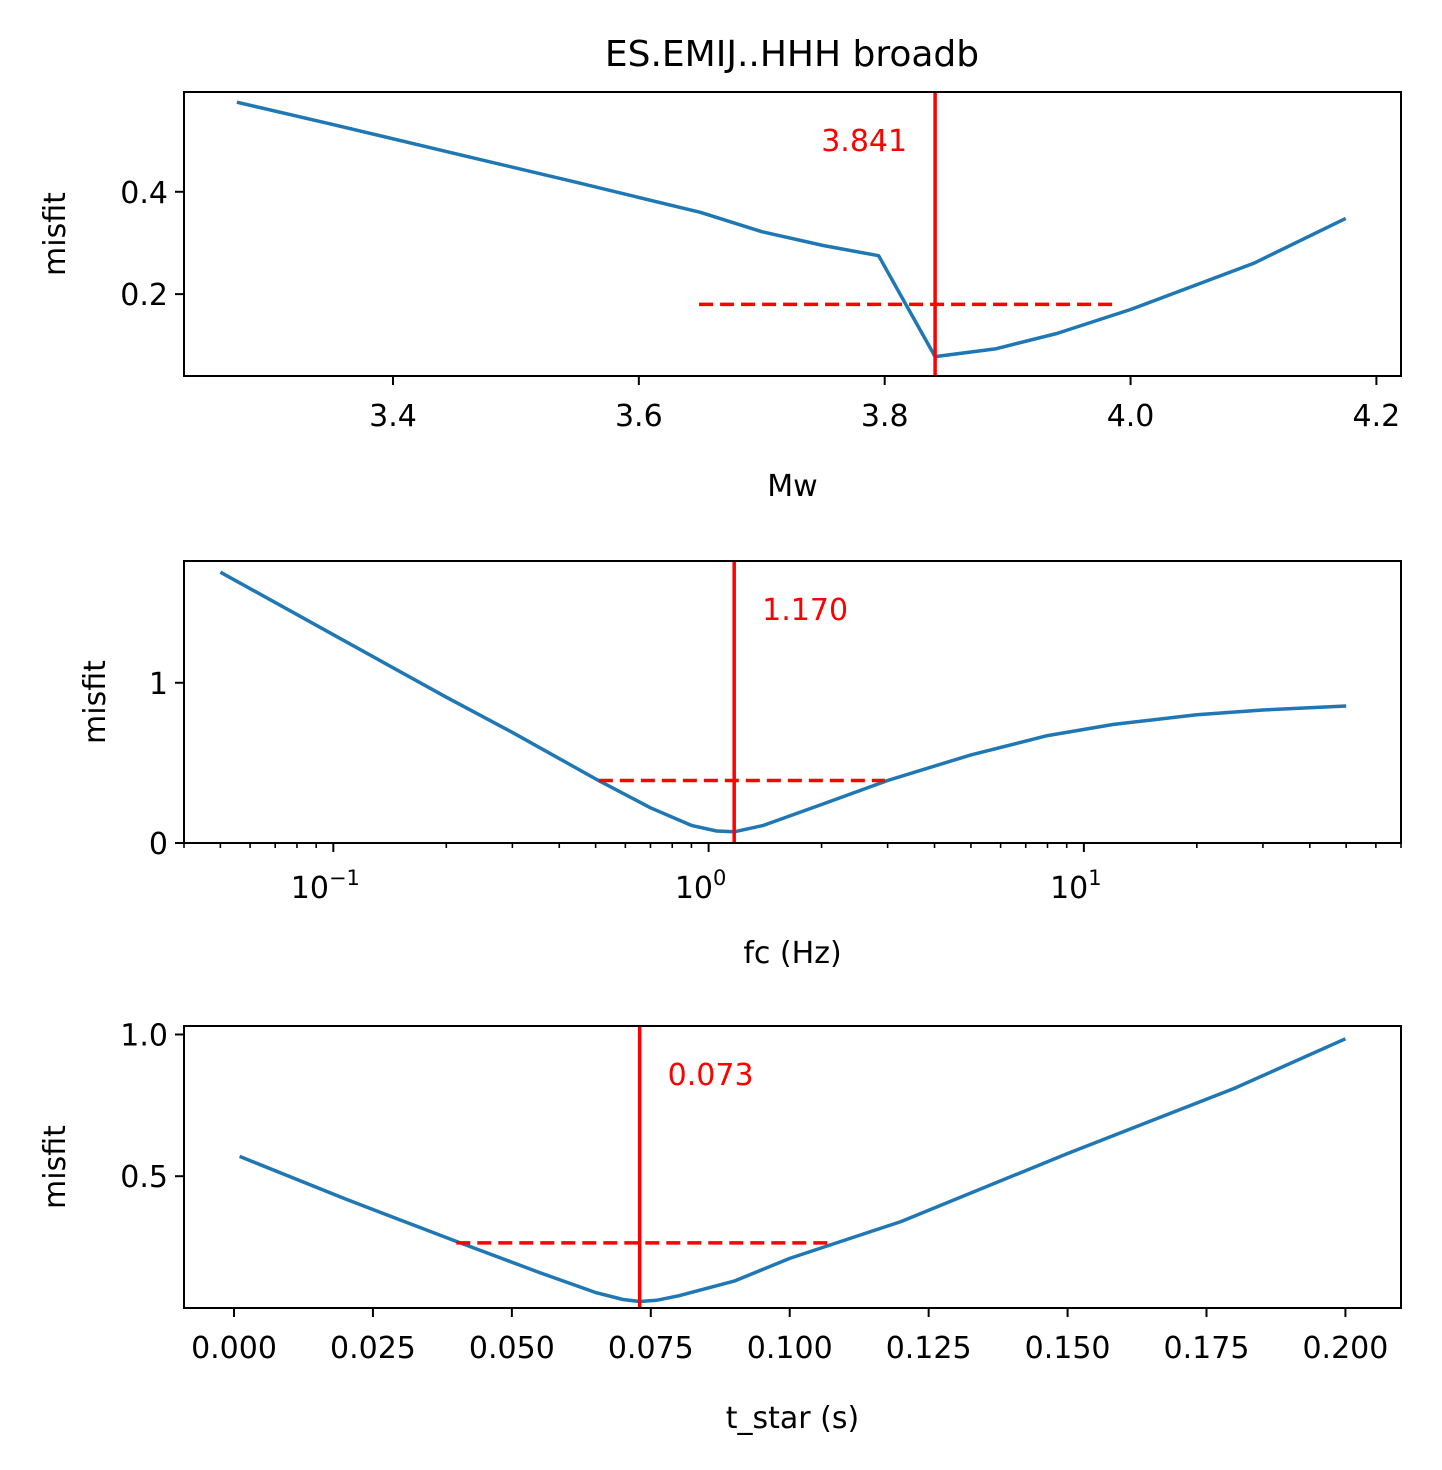 This screenshot has height=1470, width=1442. Describe the element at coordinates (234, 1348) in the screenshot. I see `x-tick-label: 0.000` at that location.